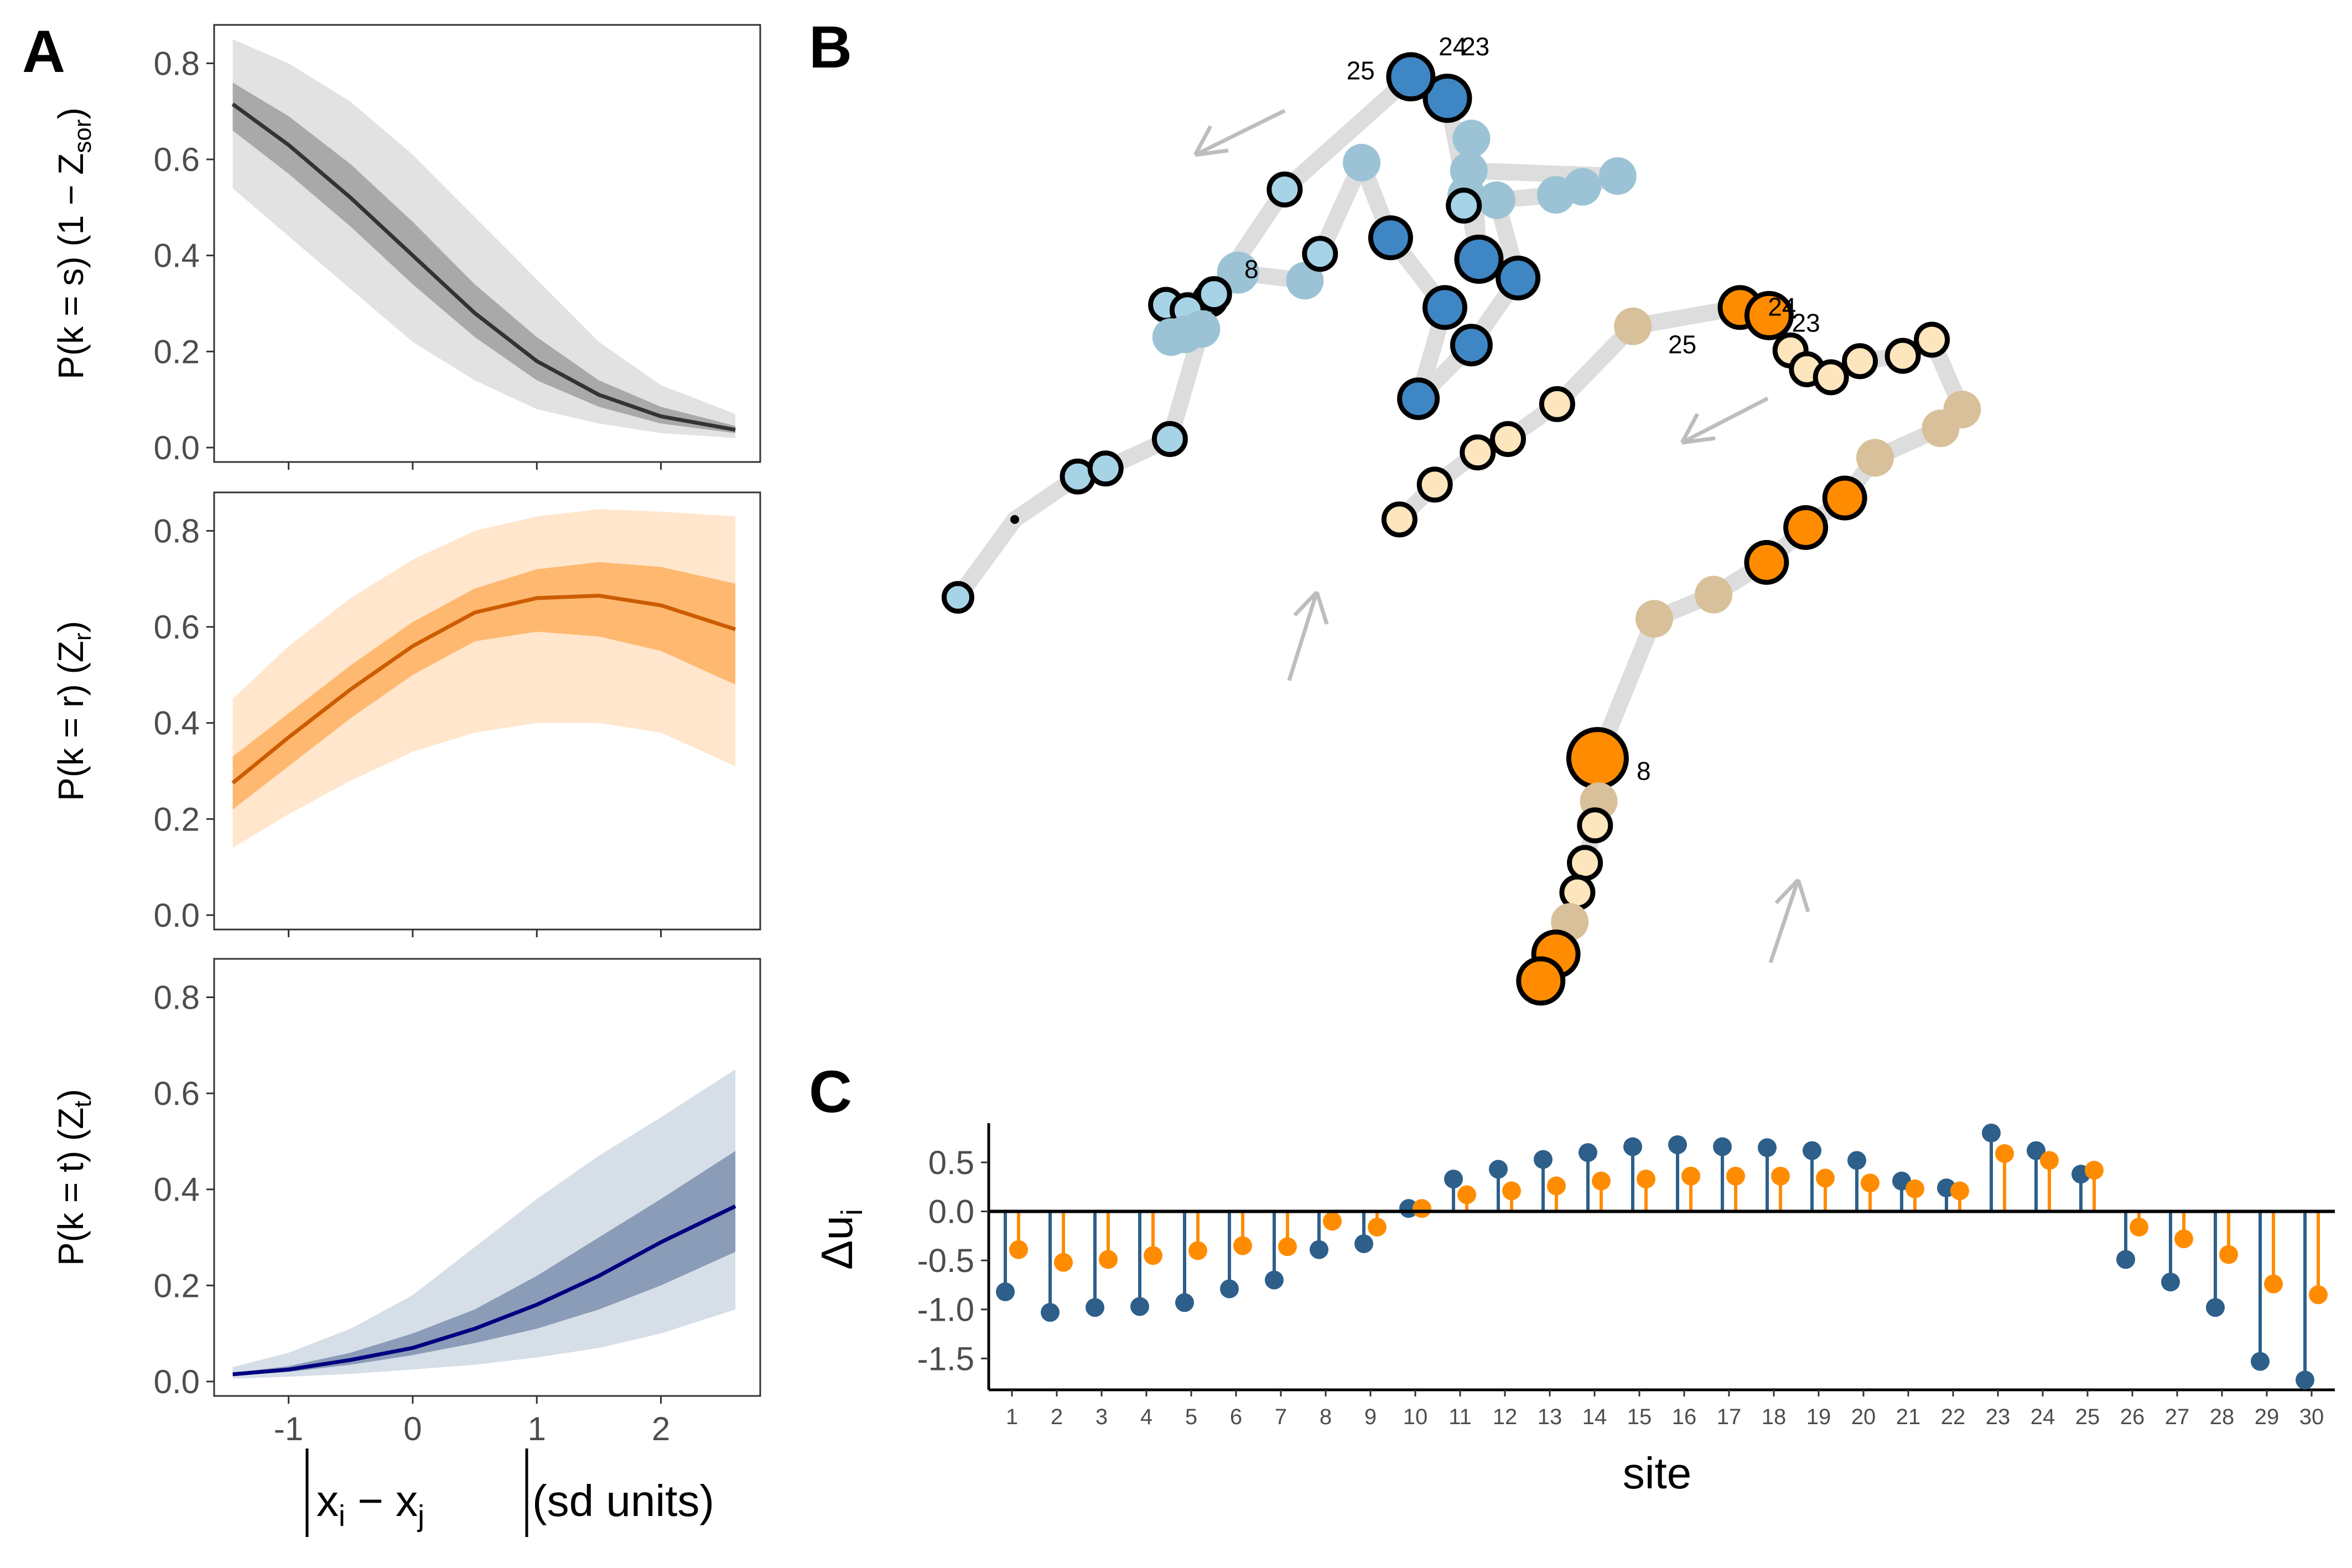 This screenshot has width=2352, height=1568. Describe the element at coordinates (177, 1190) in the screenshot. I see `t-panel-ytick-label: 0.4` at that location.